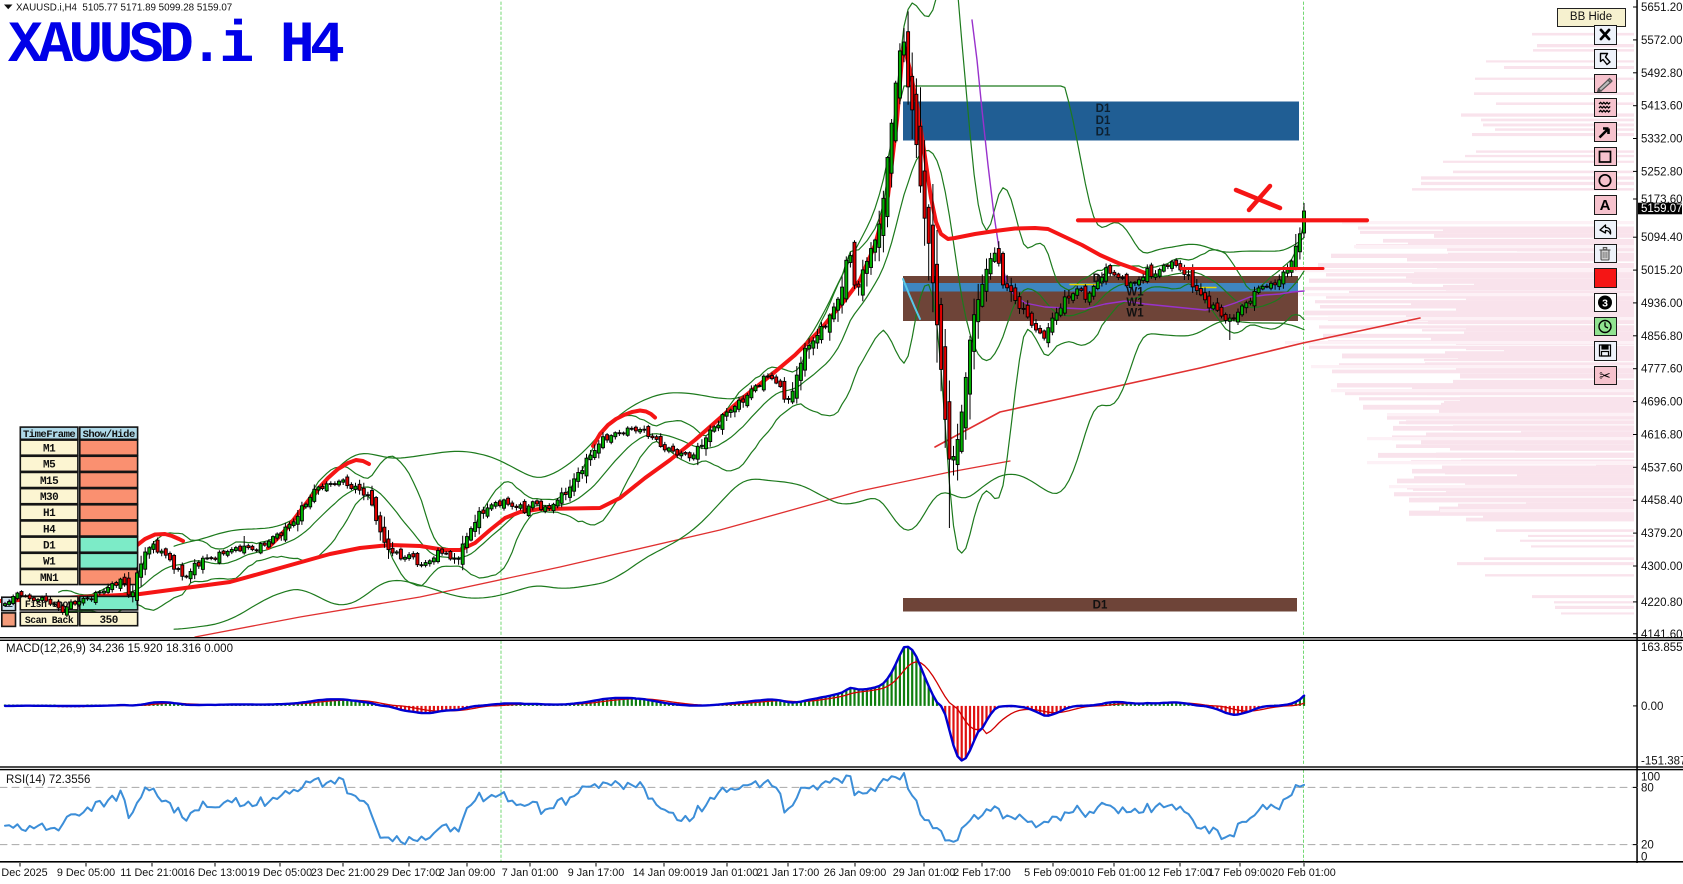  What do you see at coordinates (343, 873) in the screenshot?
I see `svg-text: 23 Dec 21:00` at bounding box center [343, 873].